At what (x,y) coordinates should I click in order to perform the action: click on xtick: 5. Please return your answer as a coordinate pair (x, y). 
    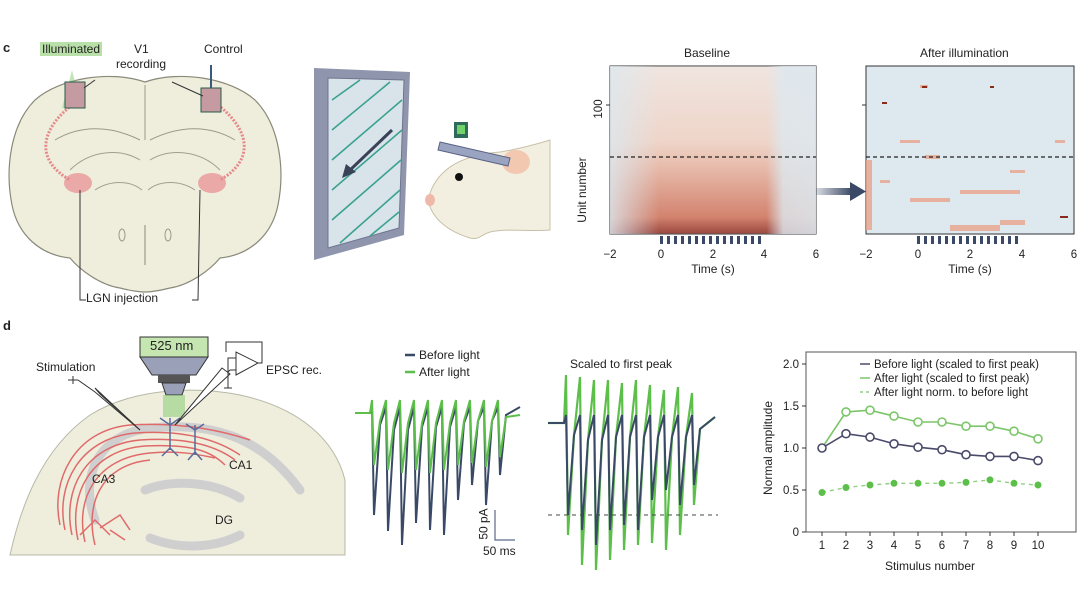
    Looking at the image, I should click on (918, 546).